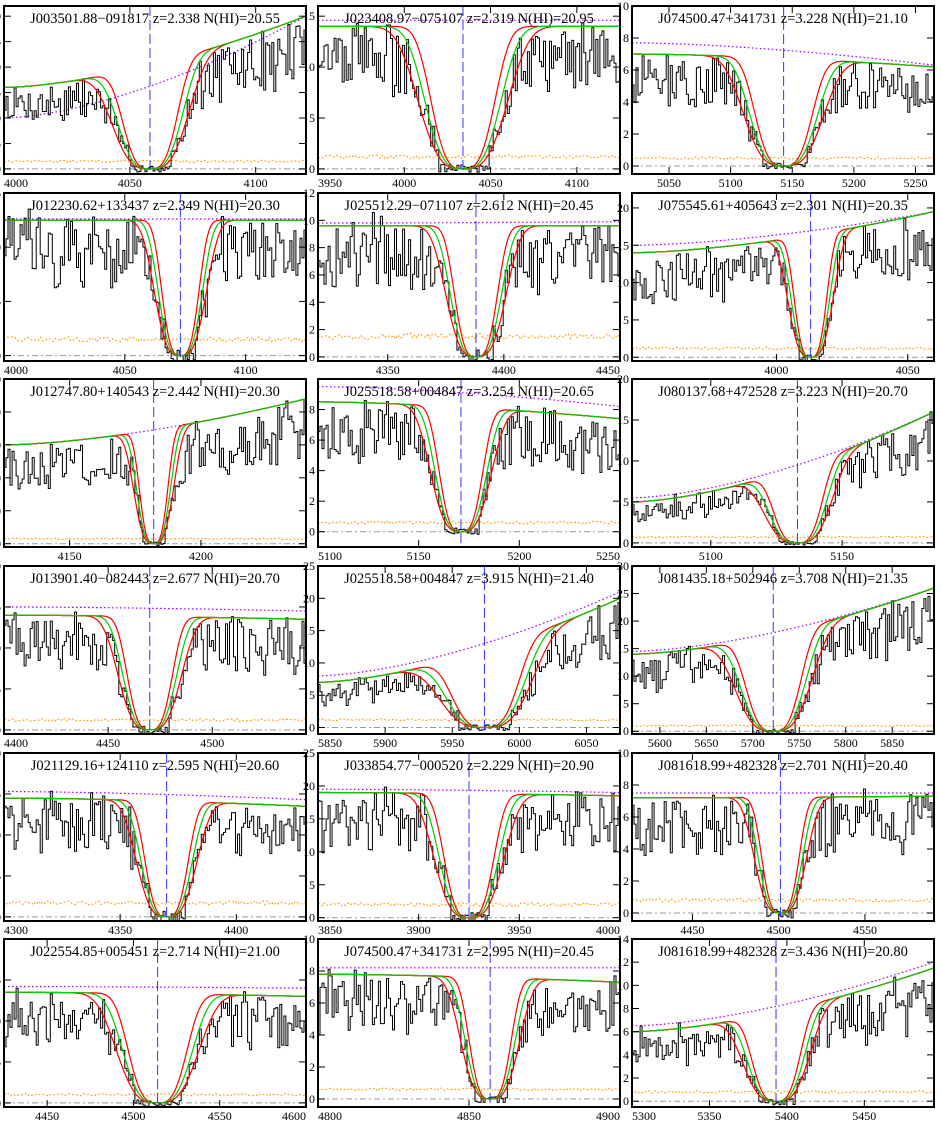 The height and width of the screenshot is (1129, 941). Describe the element at coordinates (706, 743) in the screenshot. I see `x-tick-label: 5650` at that location.